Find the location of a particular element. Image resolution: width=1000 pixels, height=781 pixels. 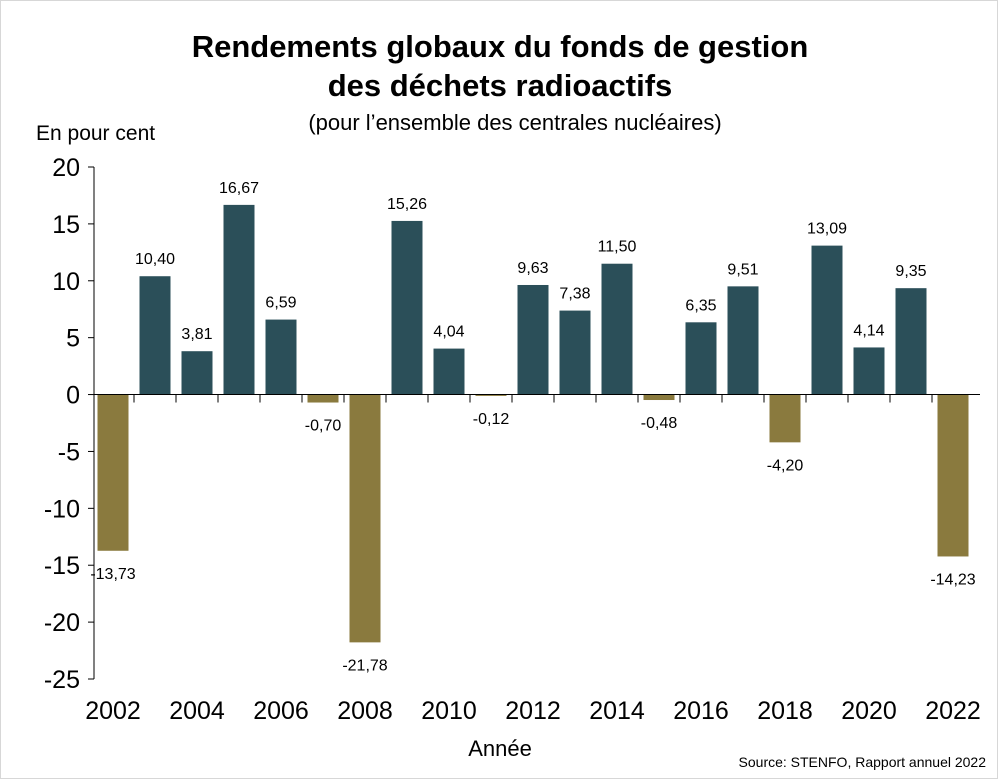

data-label: -21,78 is located at coordinates (364, 665).